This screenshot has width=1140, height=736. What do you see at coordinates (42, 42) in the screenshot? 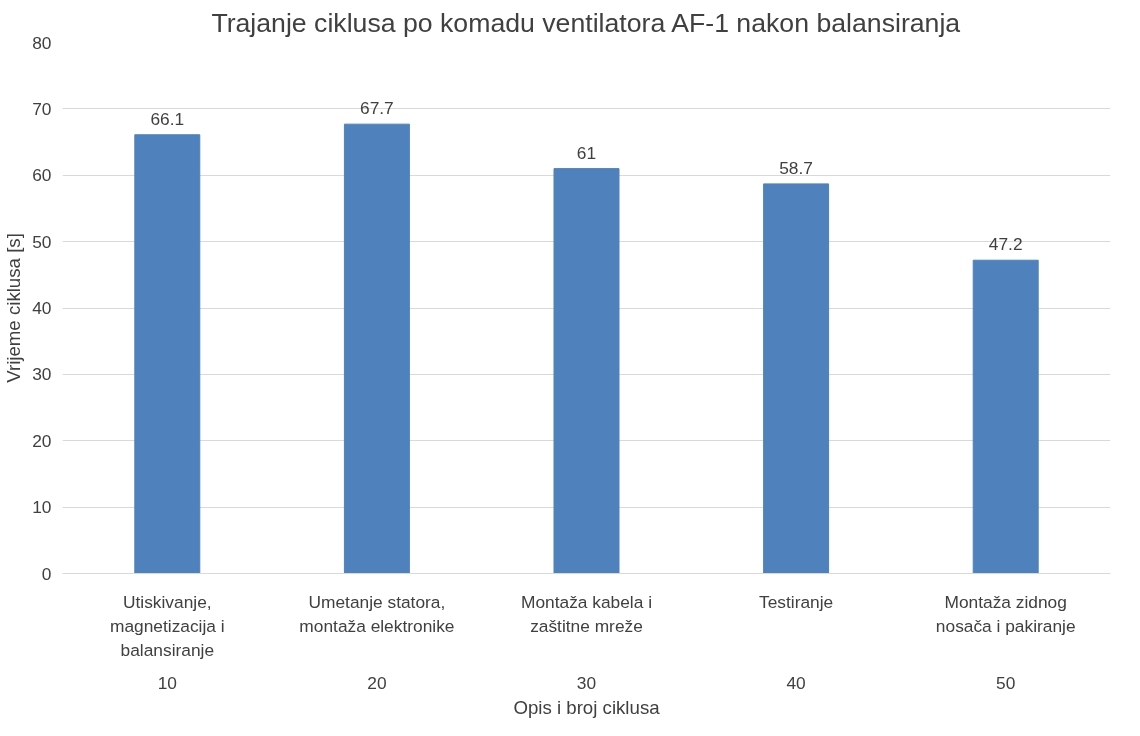
I see `y-tick-label: 80` at bounding box center [42, 42].